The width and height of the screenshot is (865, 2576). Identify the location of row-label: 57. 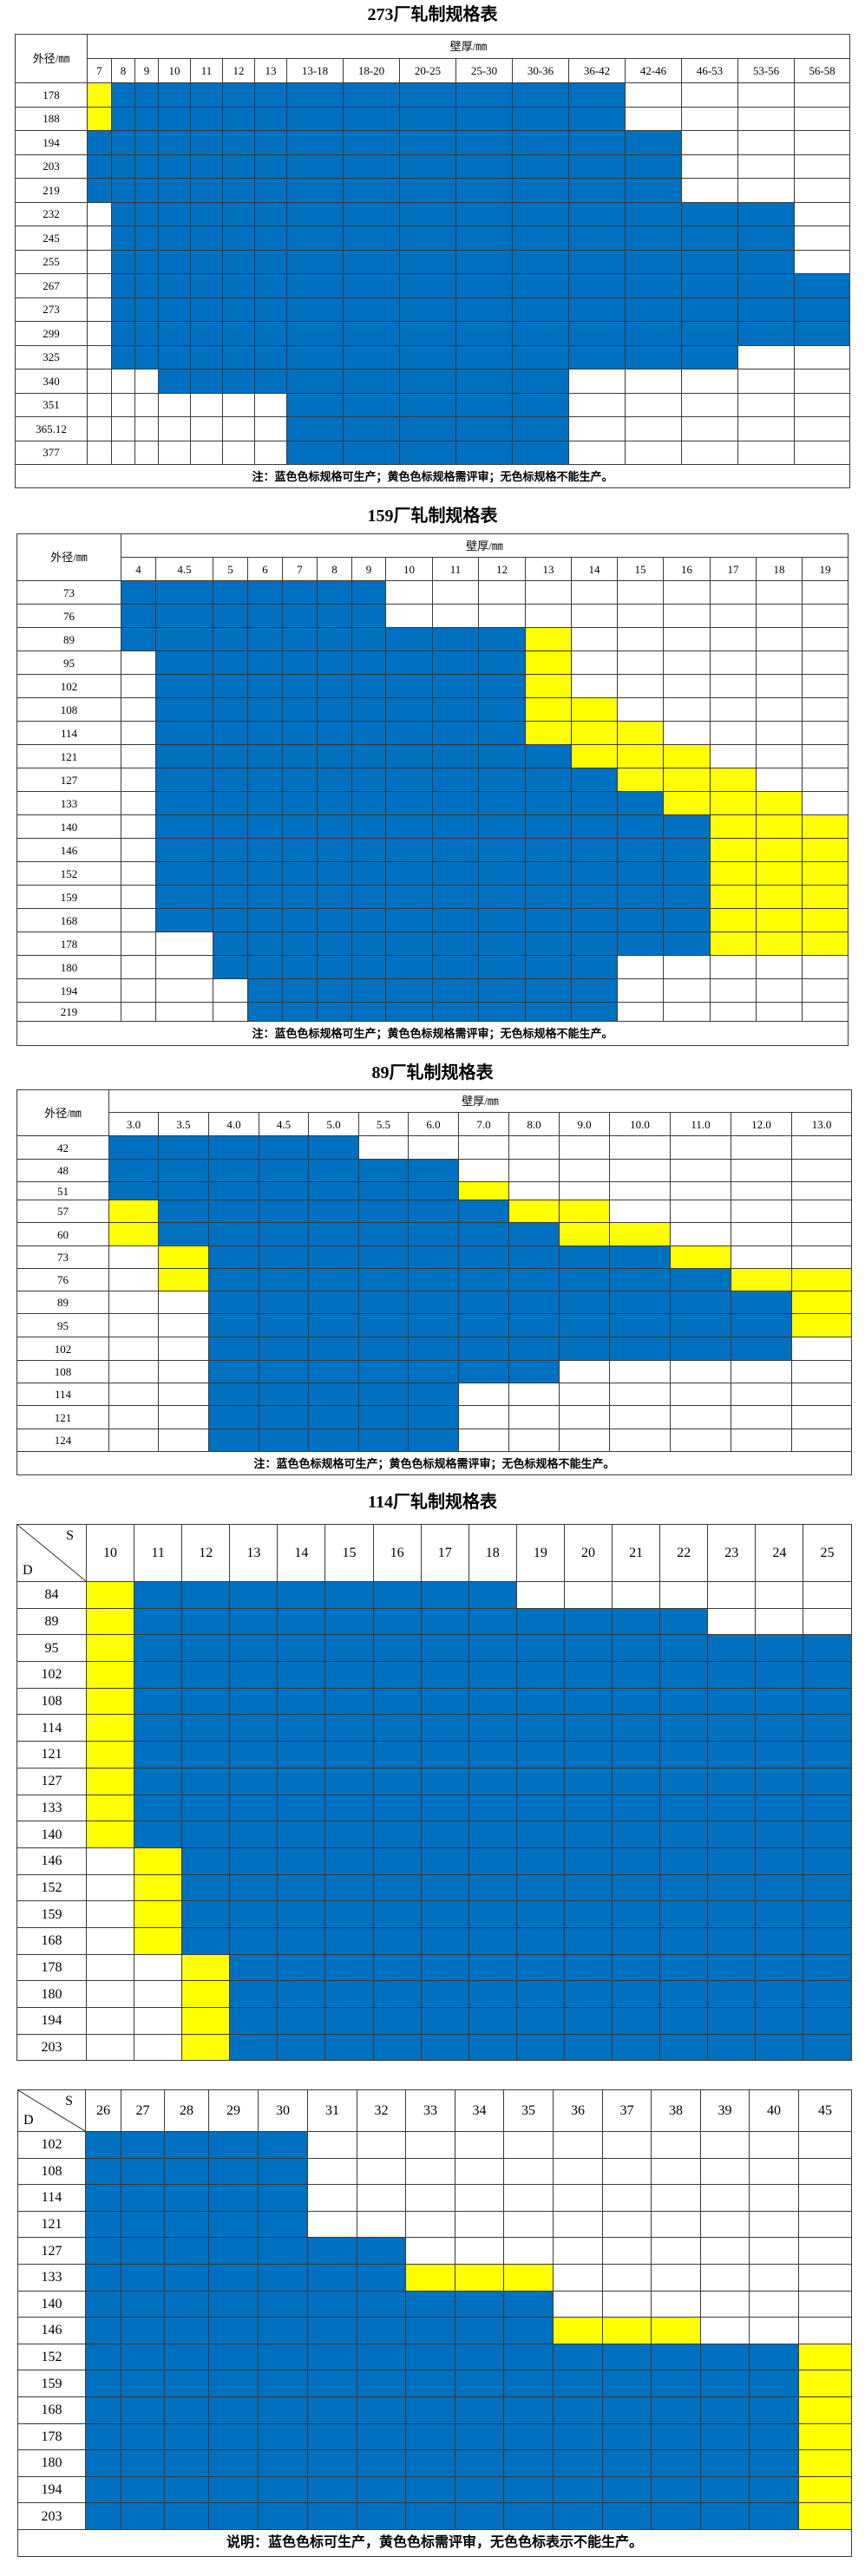
(62, 1211).